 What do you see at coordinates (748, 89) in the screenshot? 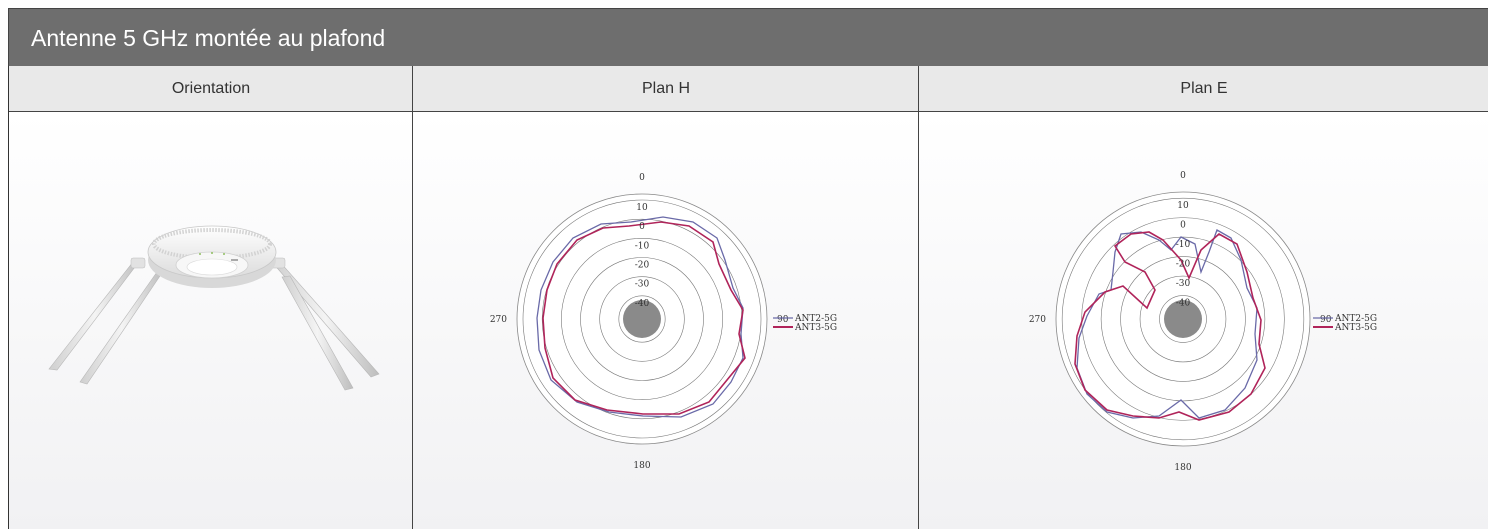
I see `table-header-row: Orientation Plan H Plan E` at bounding box center [748, 89].